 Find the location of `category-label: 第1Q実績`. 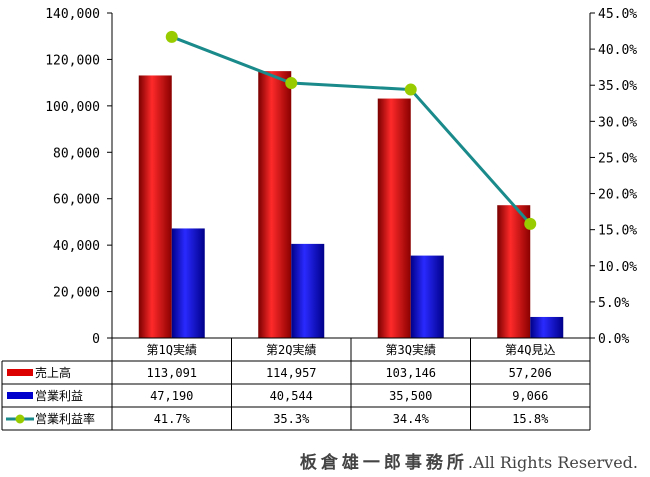

category-label: 第1Q実績 is located at coordinates (172, 349).